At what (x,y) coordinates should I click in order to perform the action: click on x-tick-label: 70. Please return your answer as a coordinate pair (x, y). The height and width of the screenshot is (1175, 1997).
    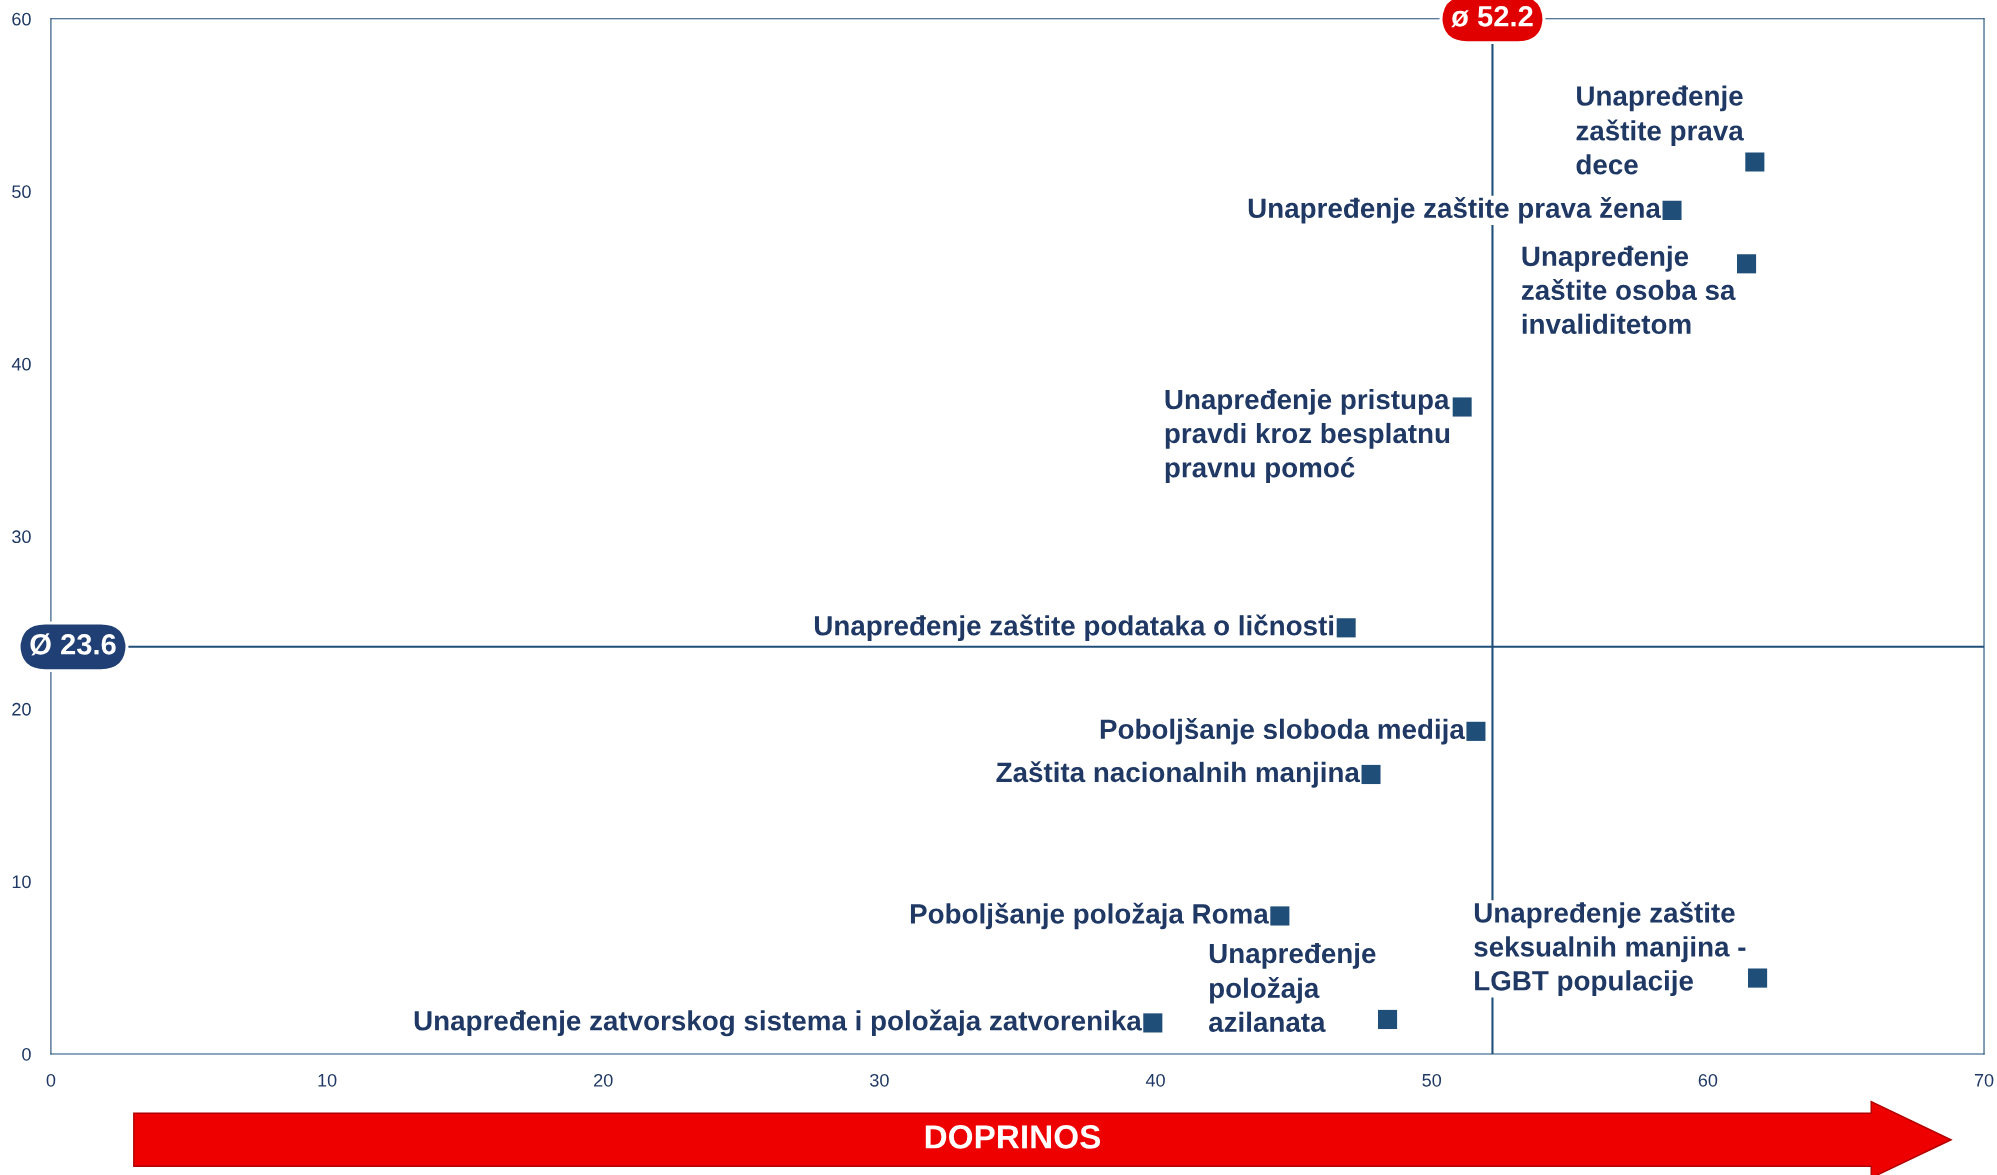
    Looking at the image, I should click on (1984, 1080).